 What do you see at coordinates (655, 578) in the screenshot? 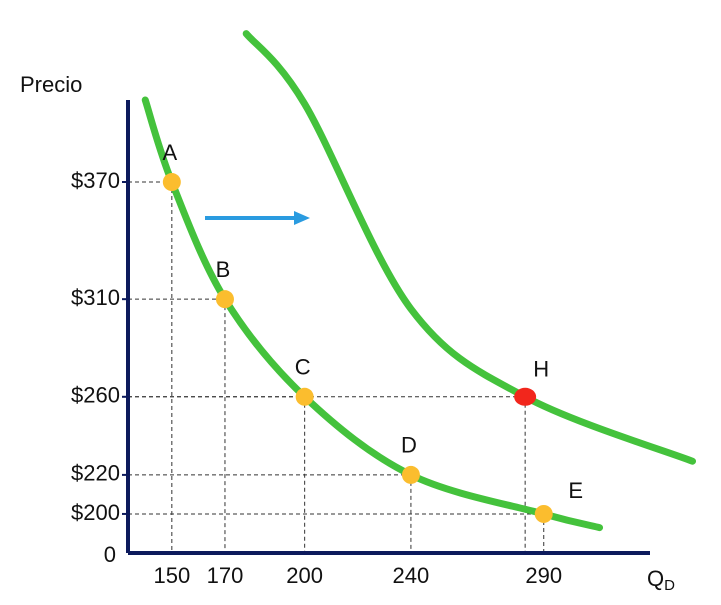
I see `x-axis-title-main: Q` at bounding box center [655, 578].